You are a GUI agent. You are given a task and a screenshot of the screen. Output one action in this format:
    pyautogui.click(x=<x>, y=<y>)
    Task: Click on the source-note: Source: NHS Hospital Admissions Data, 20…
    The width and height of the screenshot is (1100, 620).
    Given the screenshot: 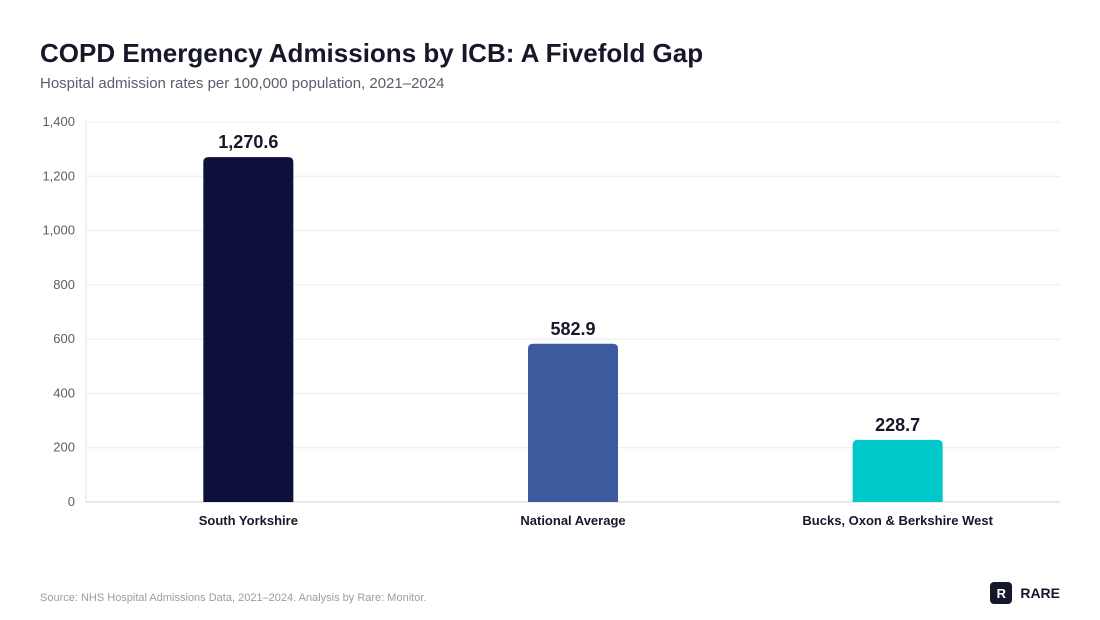 What is the action you would take?
    pyautogui.click(x=233, y=598)
    